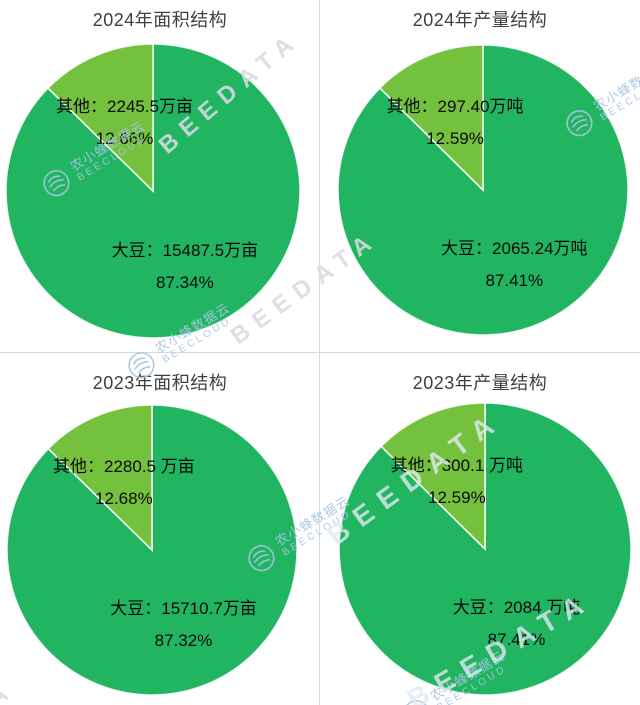 This screenshot has height=705, width=640. I want to click on chart-title-2023-area: 2023年面积结构, so click(160, 383).